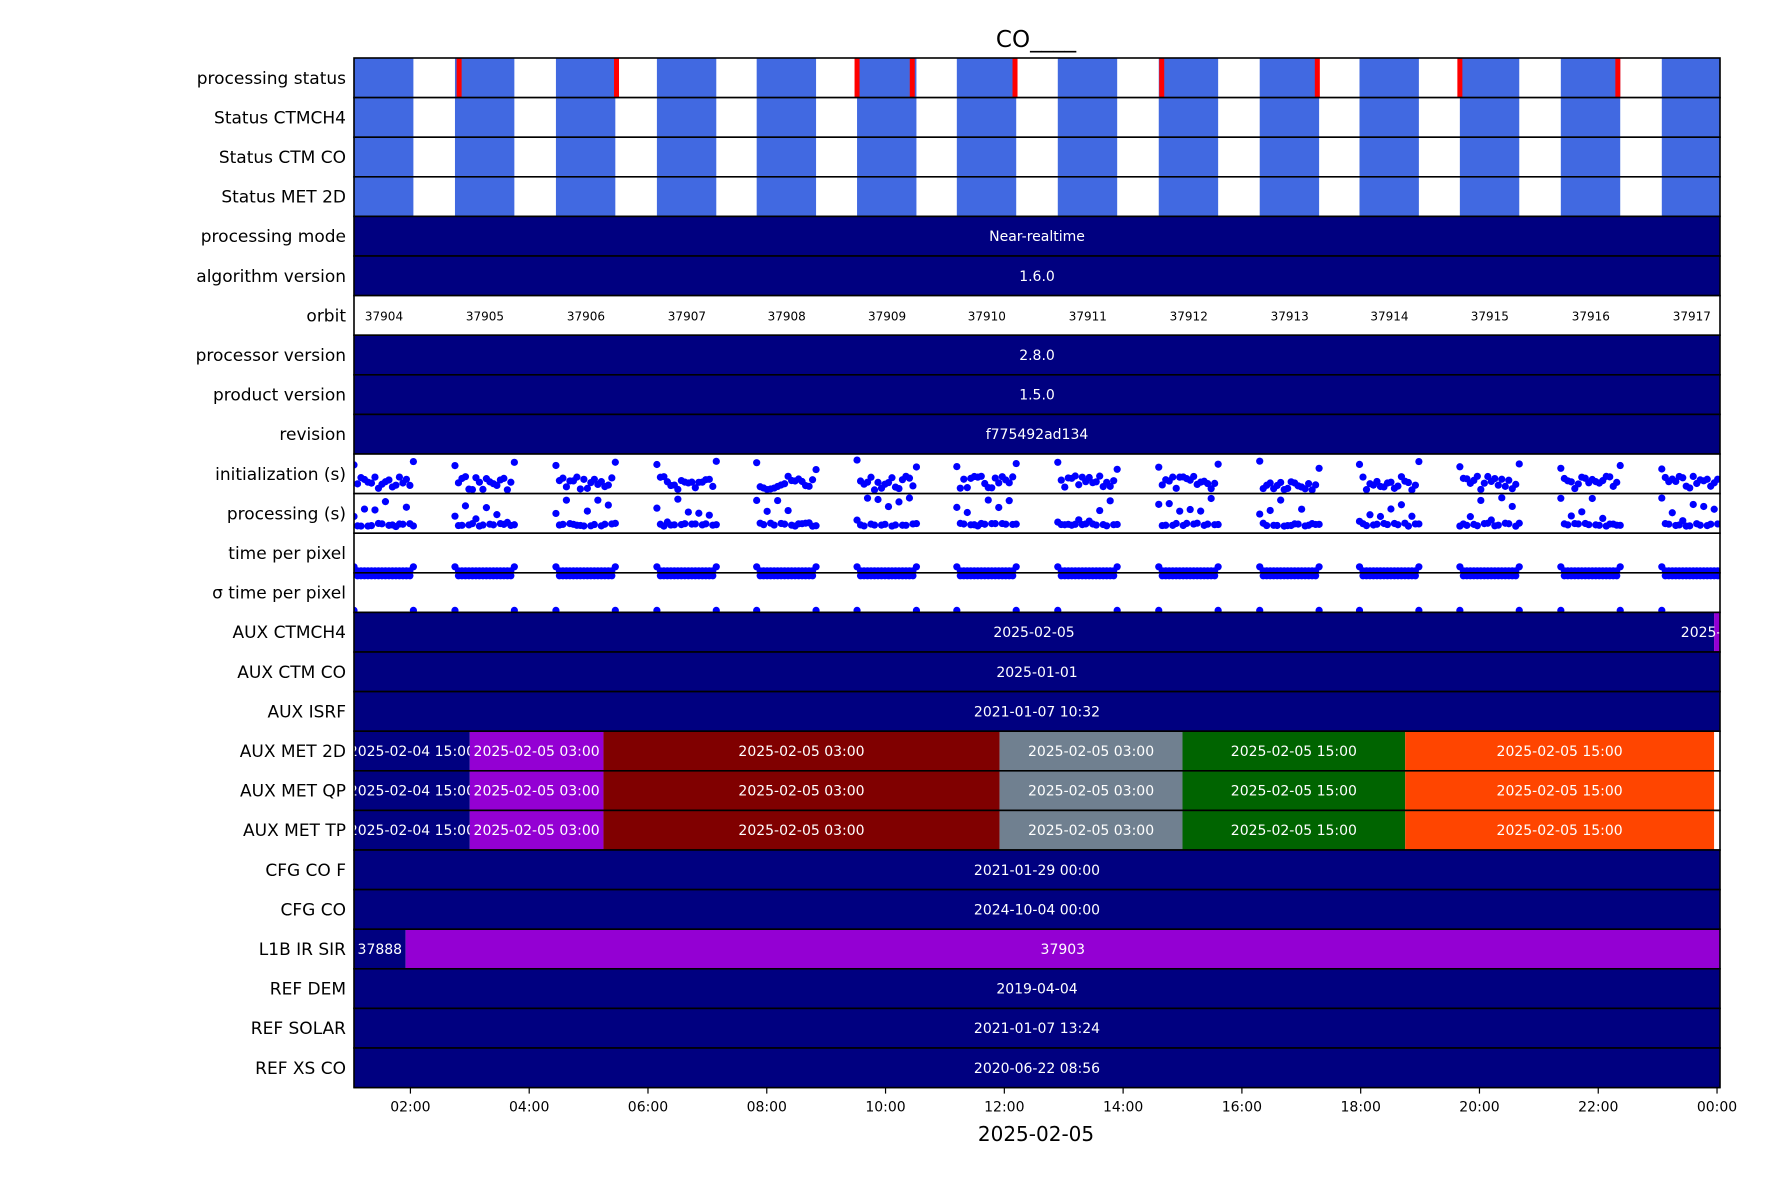 The height and width of the screenshot is (1181, 1771). Describe the element at coordinates (1389, 316) in the screenshot. I see `orbit-label: 37914` at that location.